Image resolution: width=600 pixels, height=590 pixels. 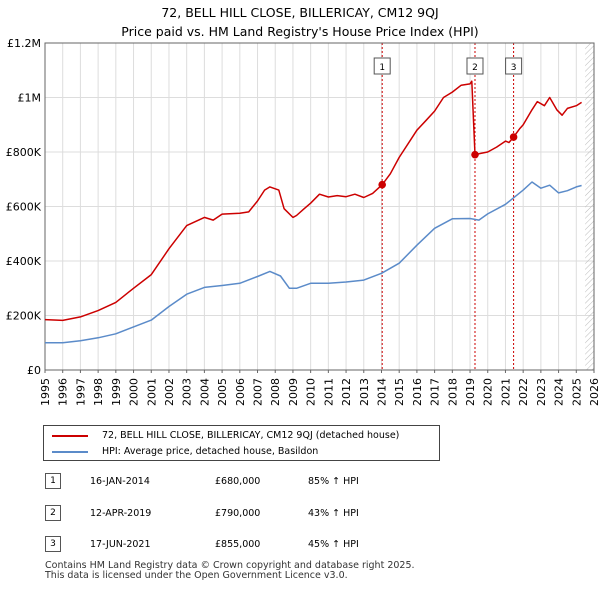 What do you see at coordinates (70, 436) in the screenshot?
I see `legend-swatch-property` at bounding box center [70, 436].